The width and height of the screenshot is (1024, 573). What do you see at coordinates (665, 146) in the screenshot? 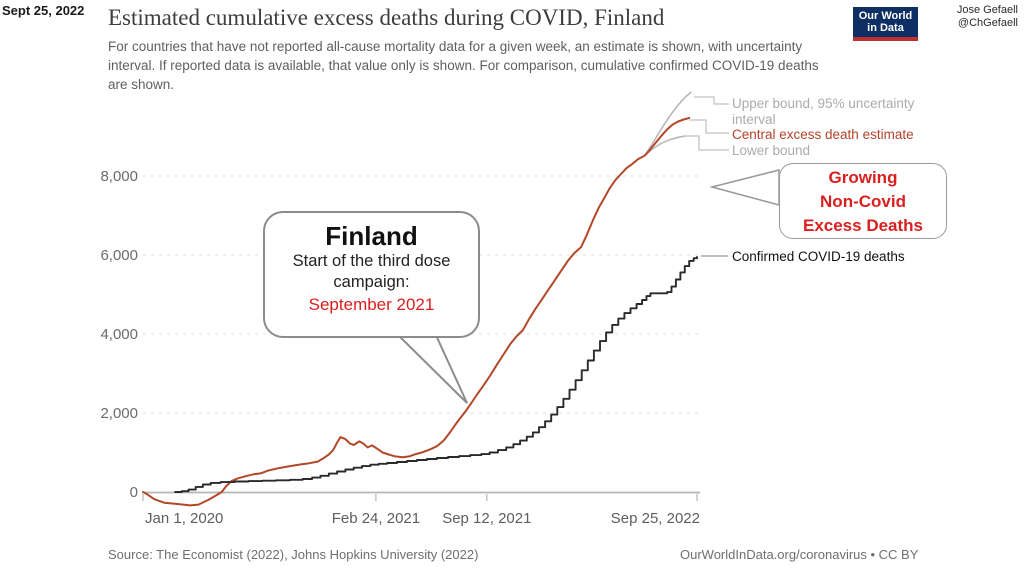
I see `series-lower-bound` at bounding box center [665, 146].